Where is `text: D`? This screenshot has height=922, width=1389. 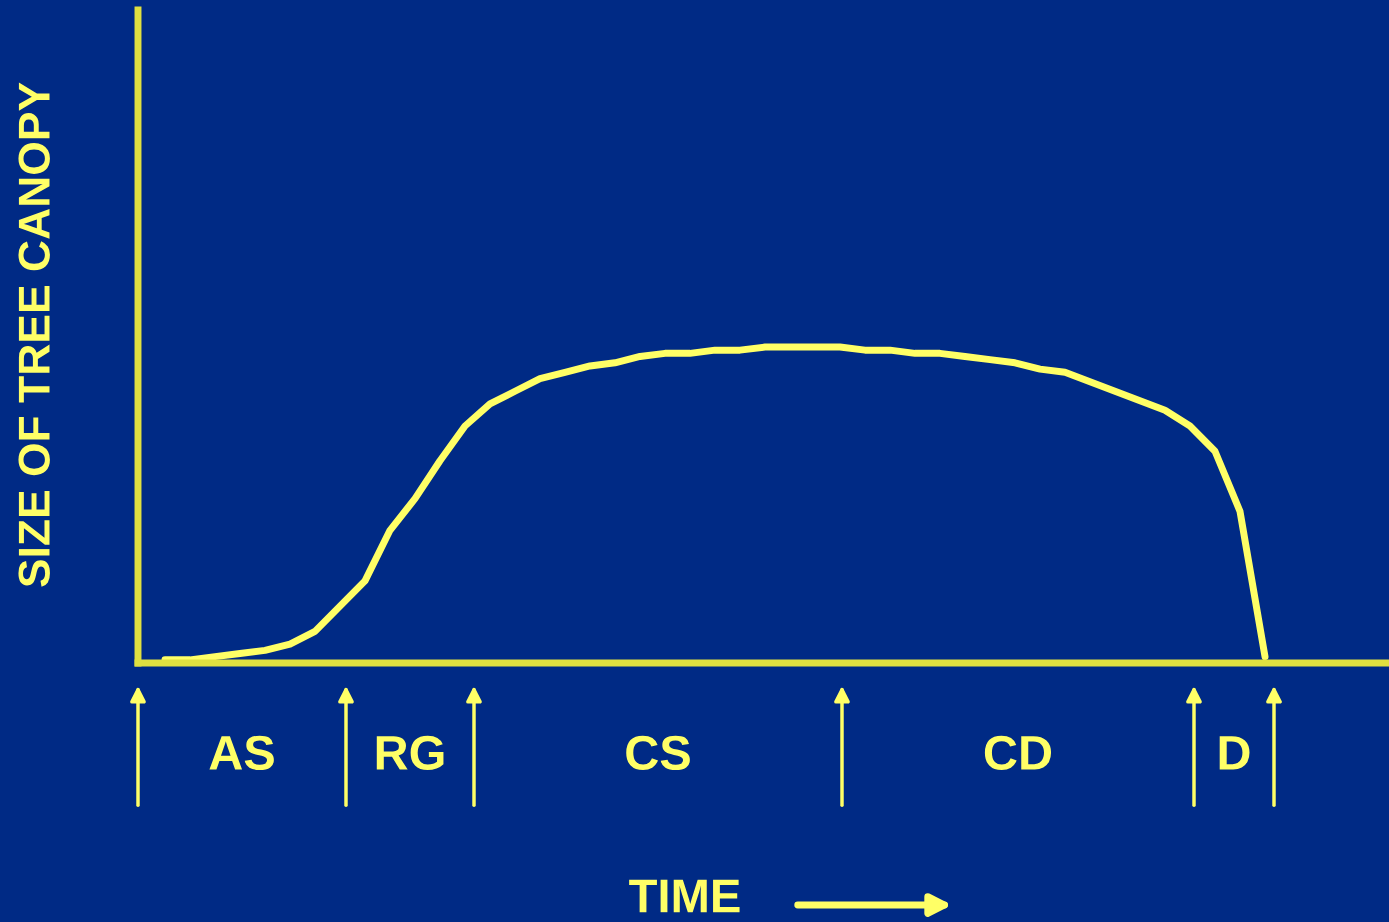
text: D is located at coordinates (1234, 753).